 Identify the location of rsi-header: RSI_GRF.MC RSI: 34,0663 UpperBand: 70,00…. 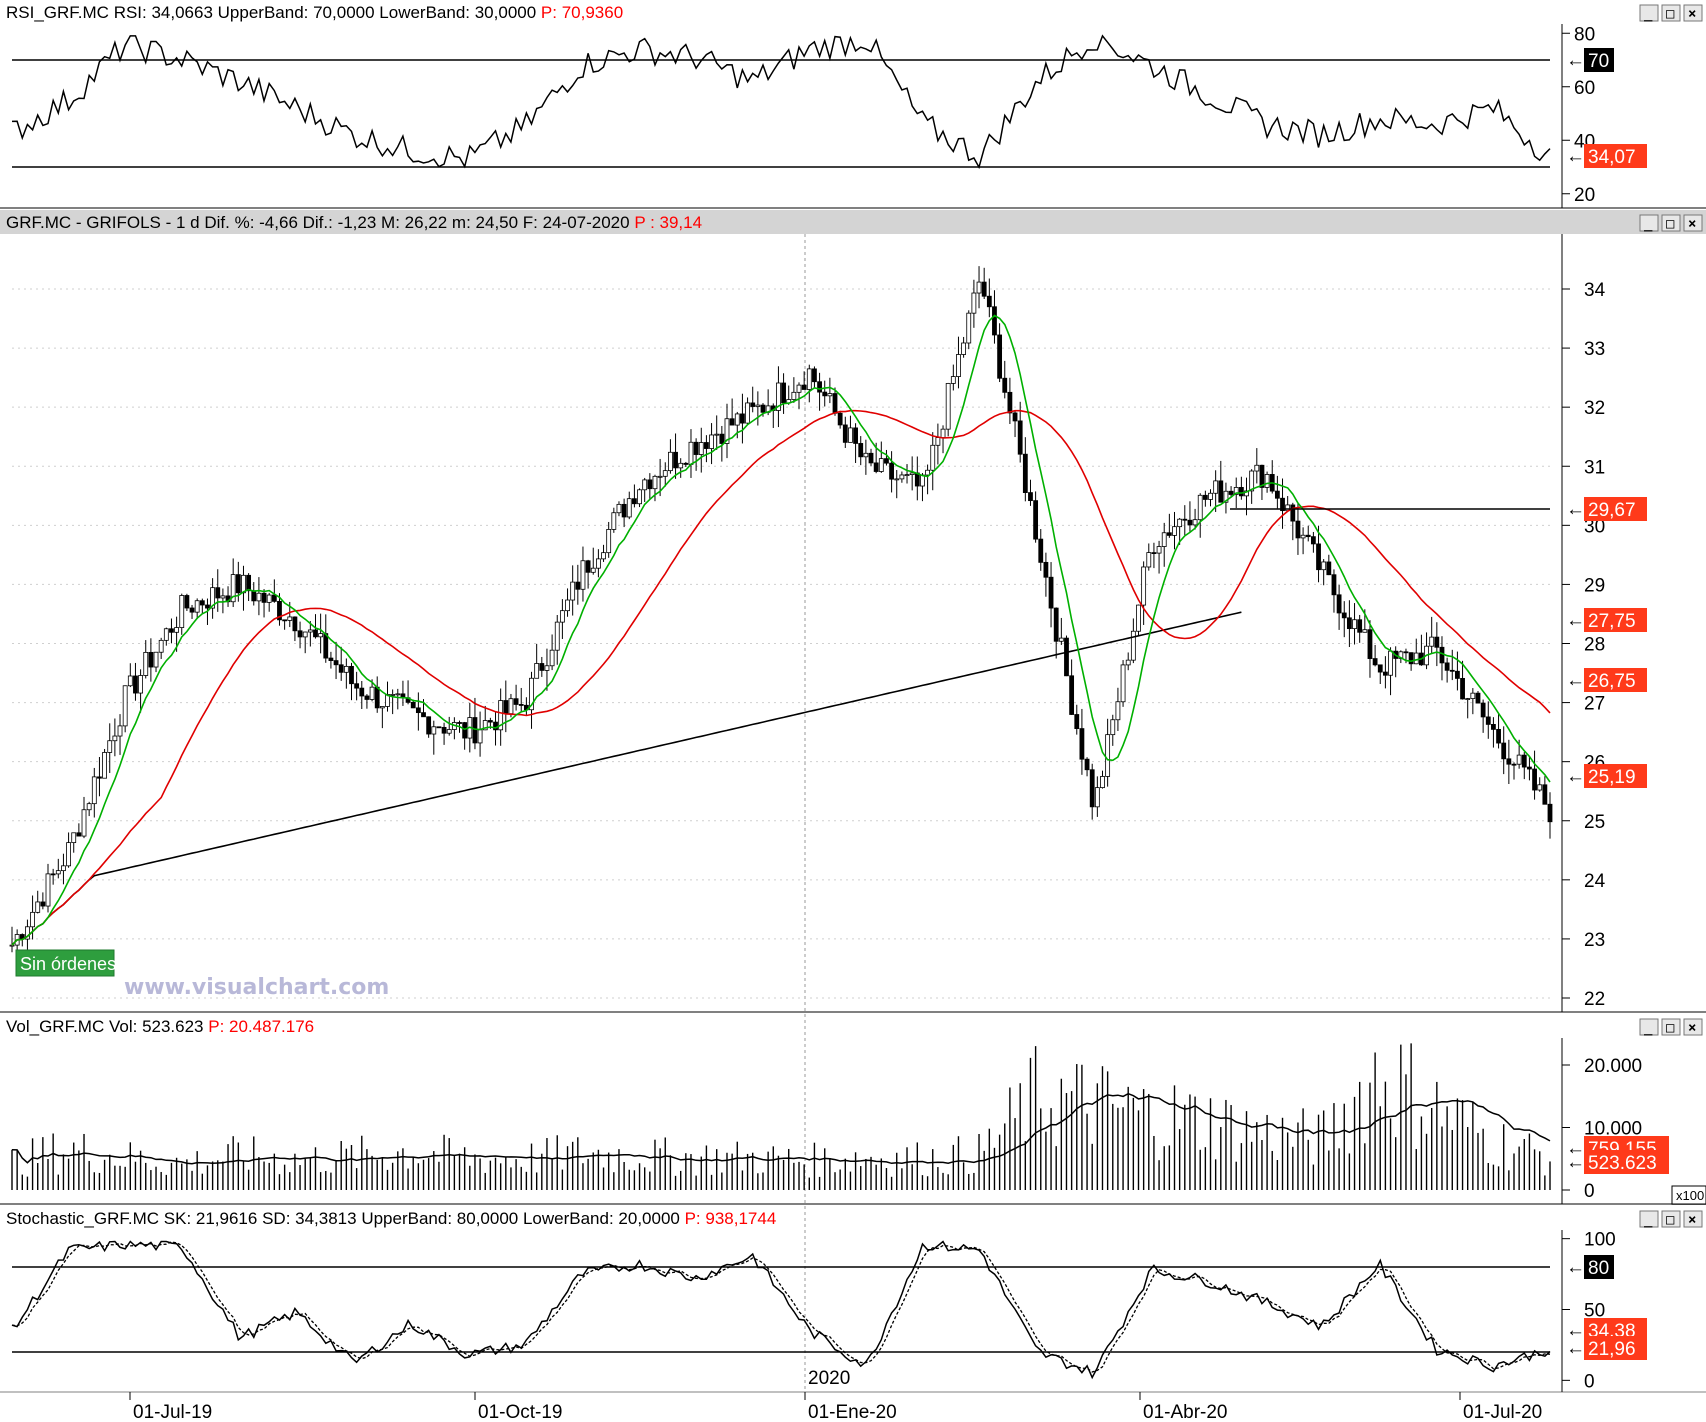
(314, 12).